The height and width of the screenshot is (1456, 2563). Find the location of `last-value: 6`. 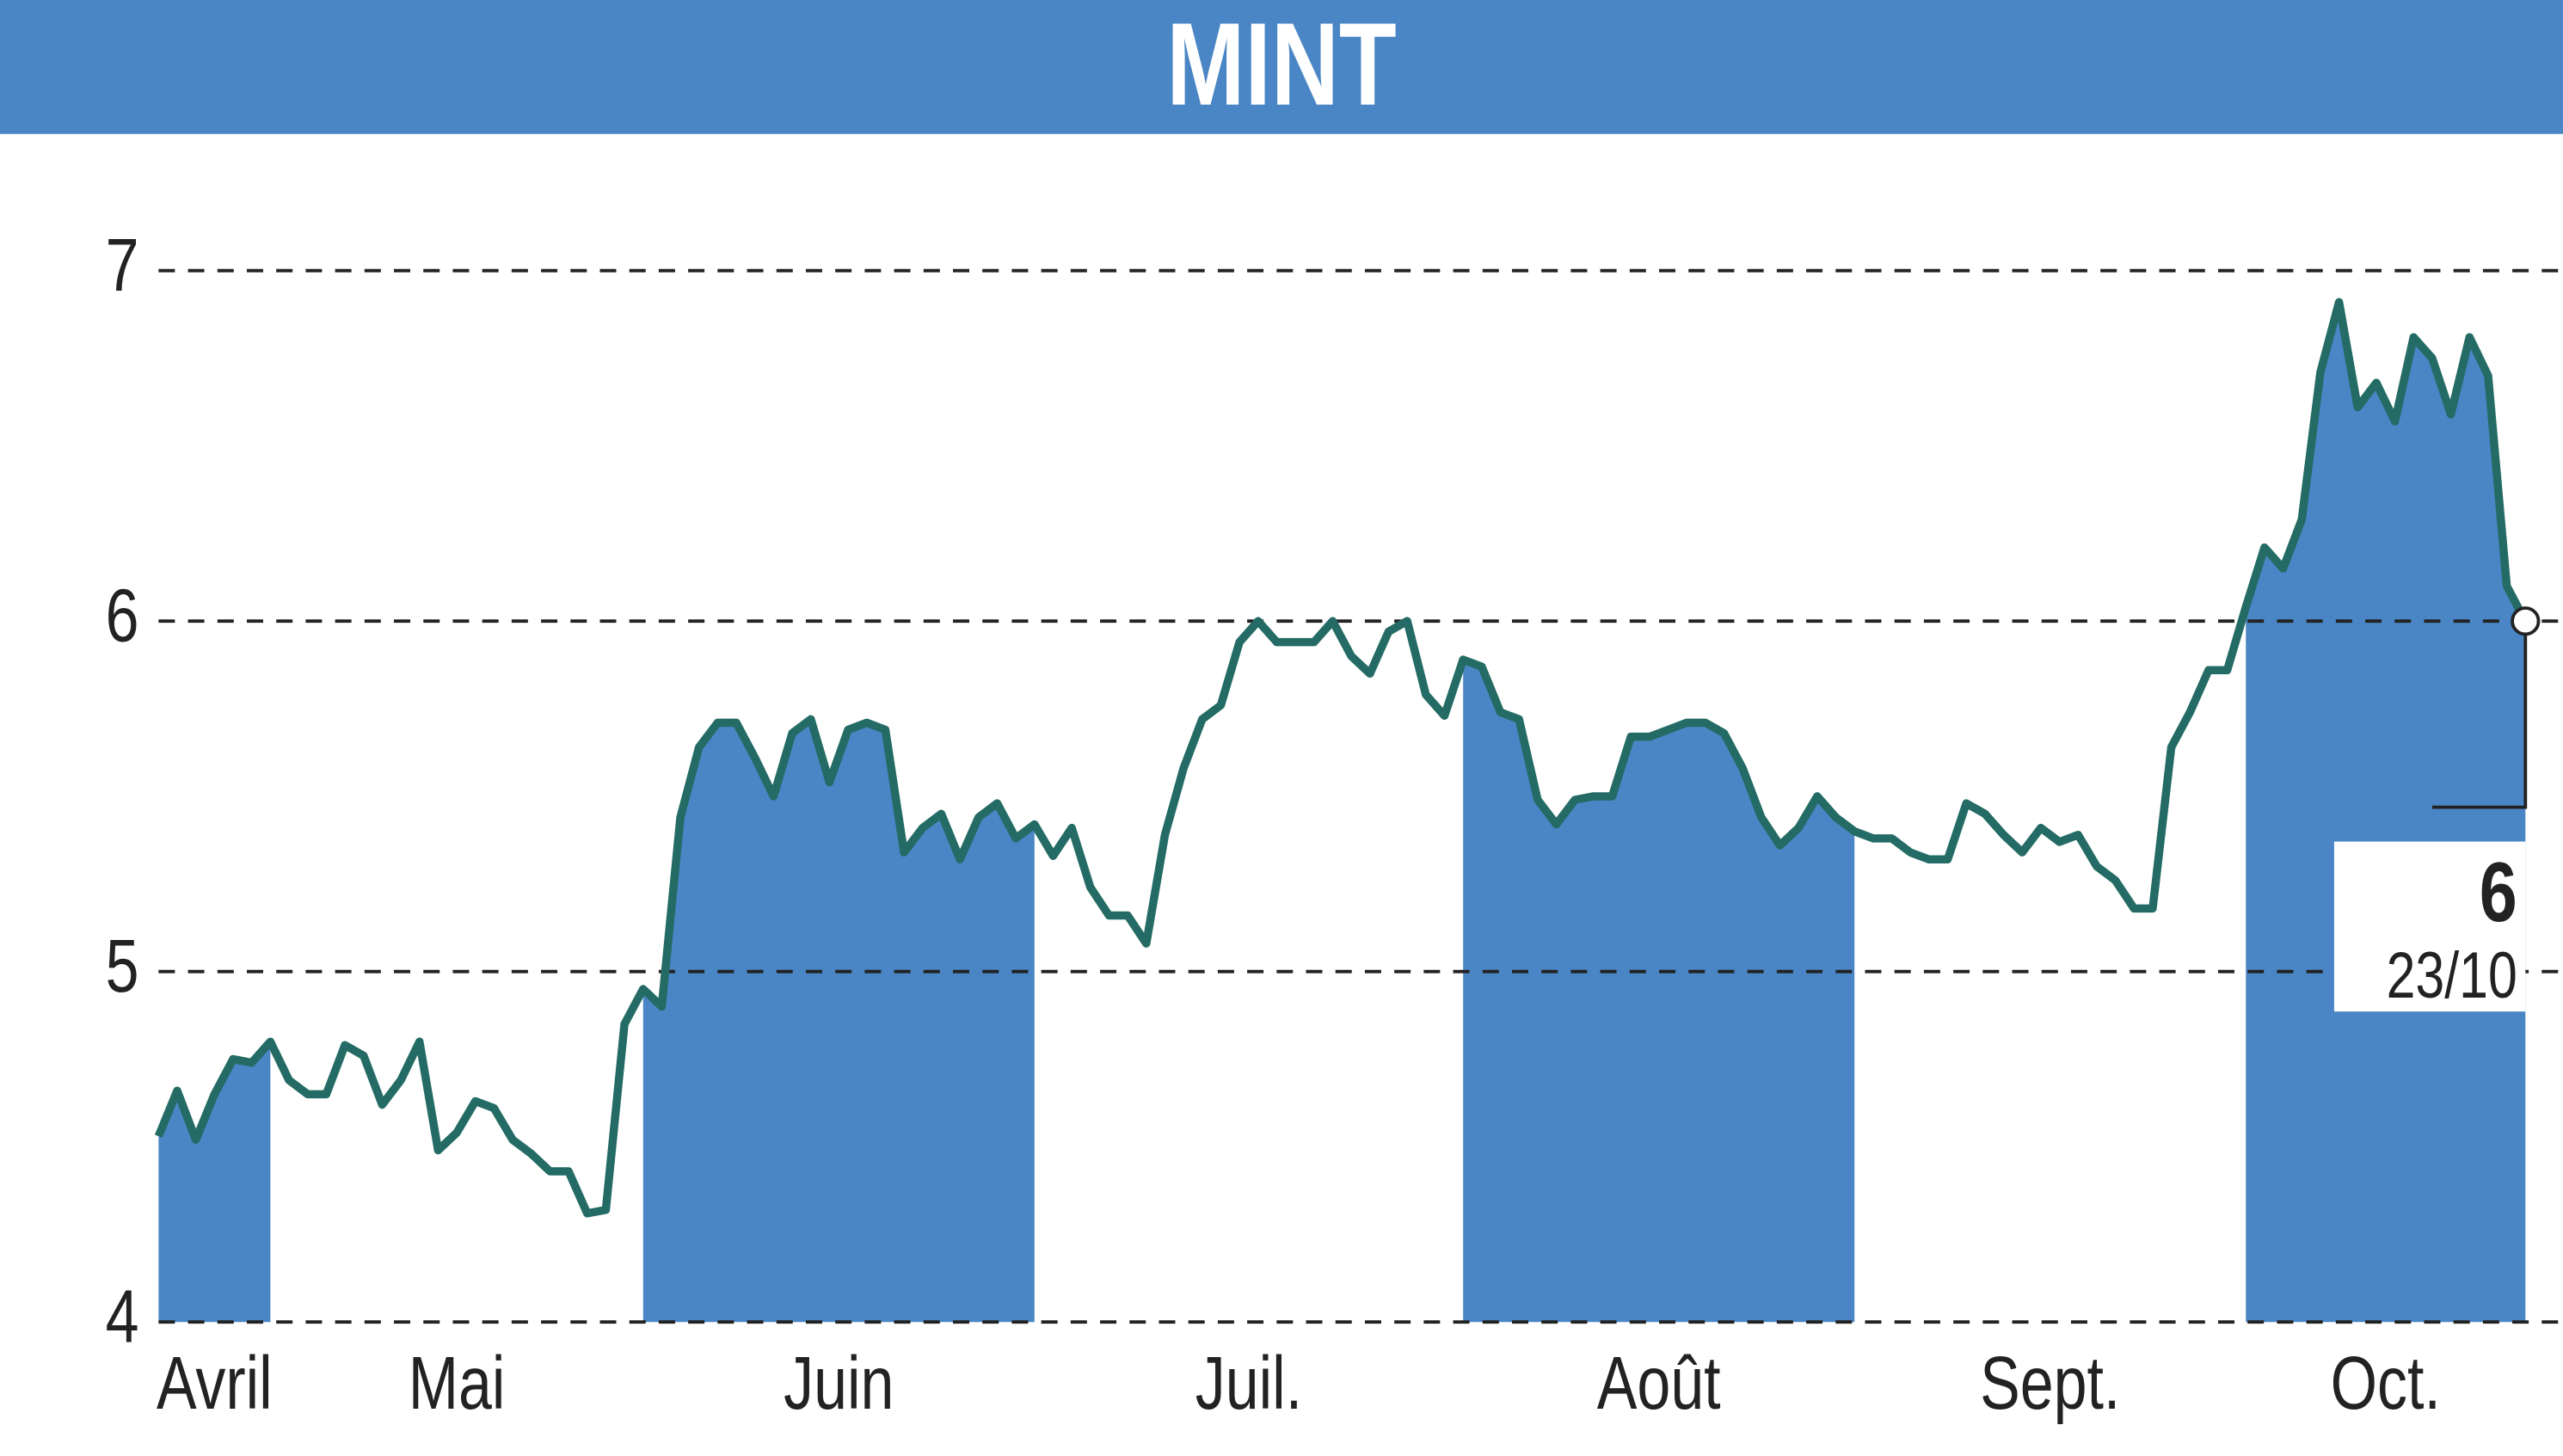

last-value: 6 is located at coordinates (2498, 892).